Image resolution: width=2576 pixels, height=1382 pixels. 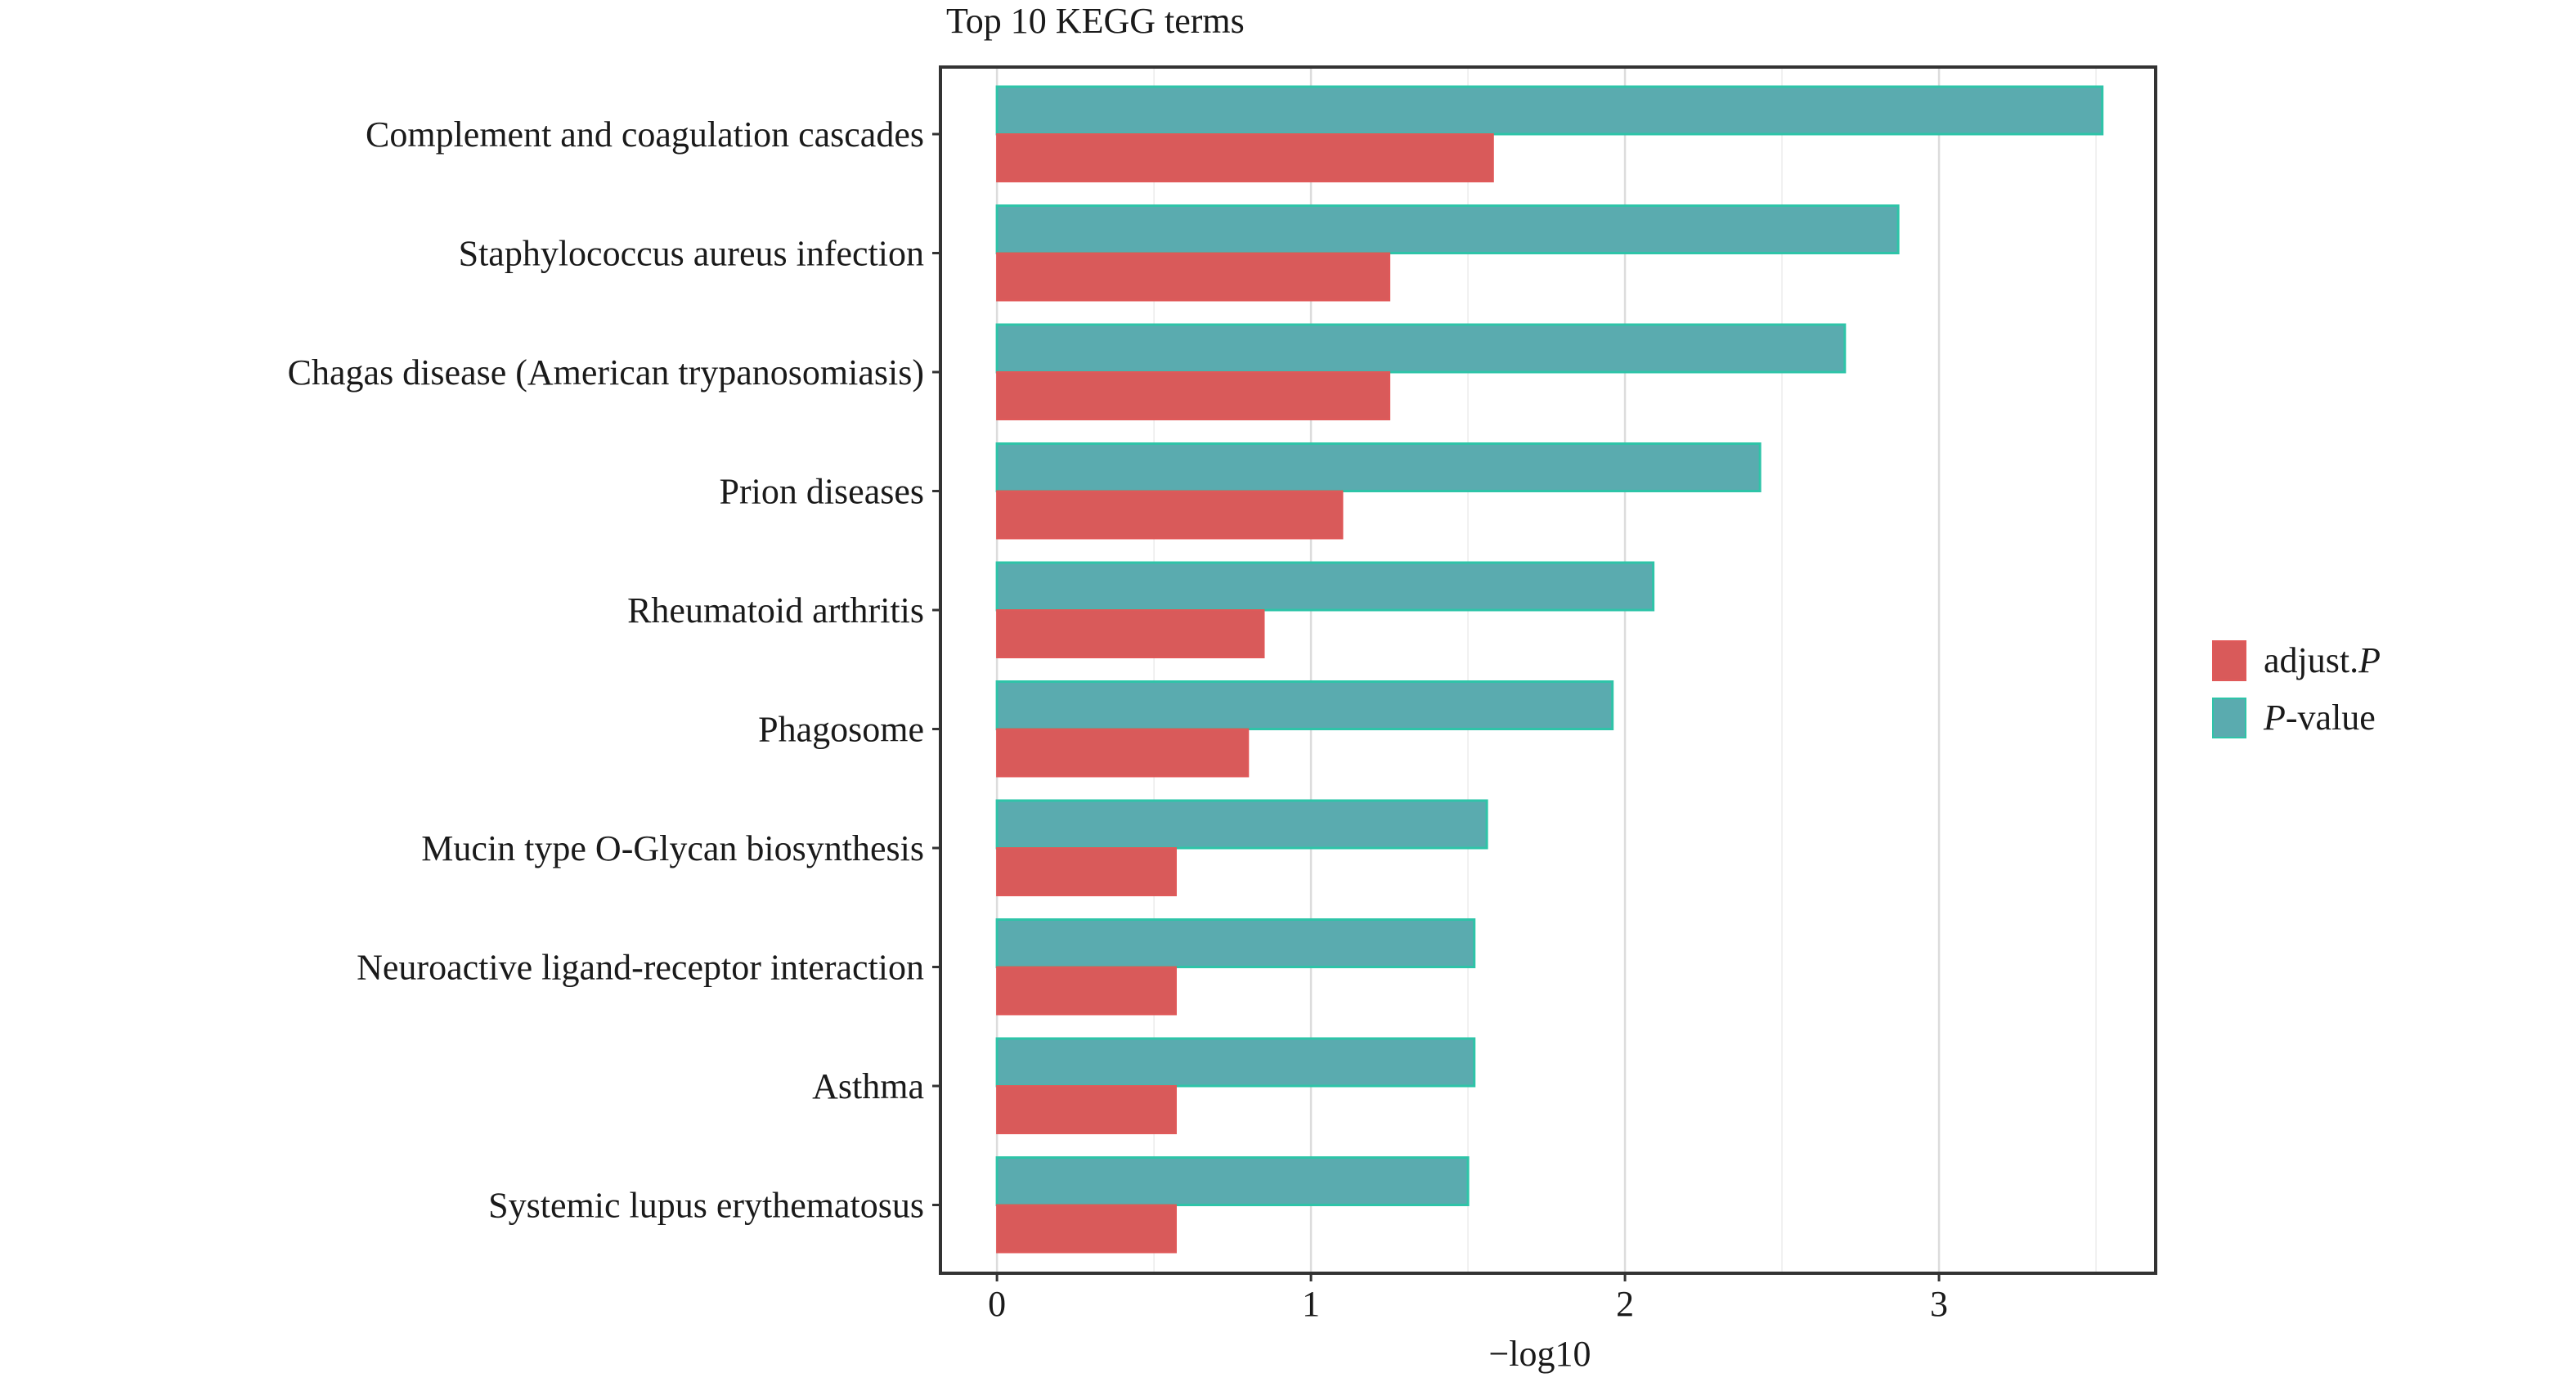 What do you see at coordinates (706, 1206) in the screenshot?
I see `y-tick-label: Systemic lupus erythematosus` at bounding box center [706, 1206].